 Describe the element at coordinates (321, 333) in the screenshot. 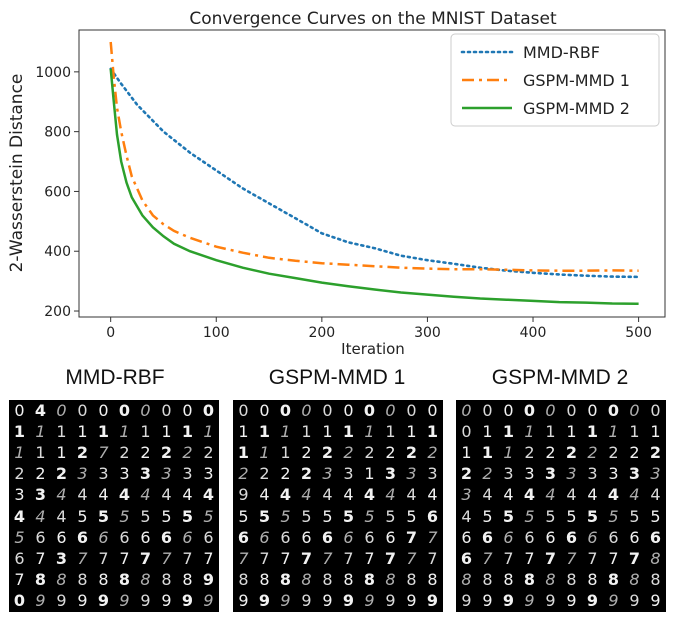

I see `x-tick-label: 200` at that location.